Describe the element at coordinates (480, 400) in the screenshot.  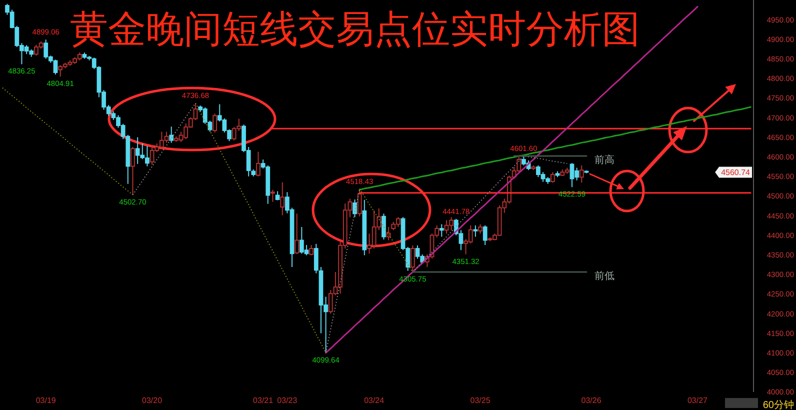
I see `x-tick-label: 03/25` at that location.